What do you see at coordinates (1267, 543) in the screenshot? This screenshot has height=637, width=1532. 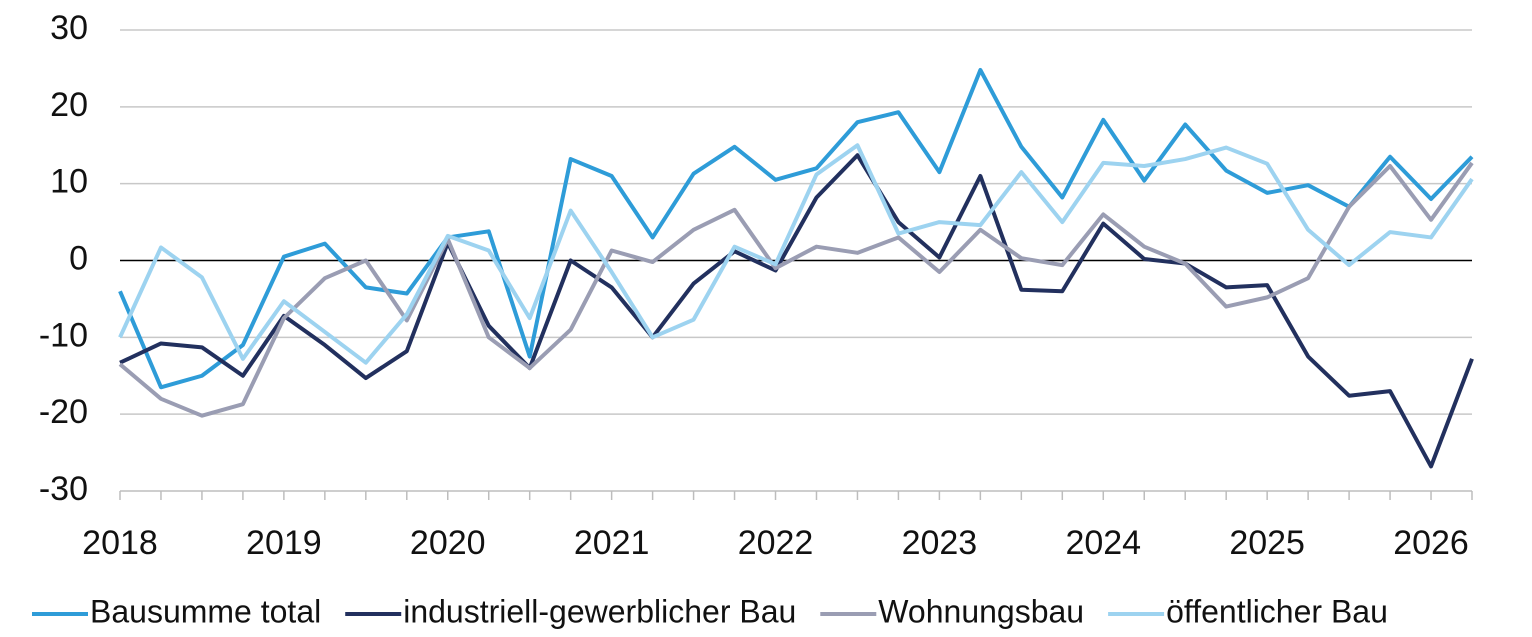 I see `x-tick-label: 2025` at bounding box center [1267, 543].